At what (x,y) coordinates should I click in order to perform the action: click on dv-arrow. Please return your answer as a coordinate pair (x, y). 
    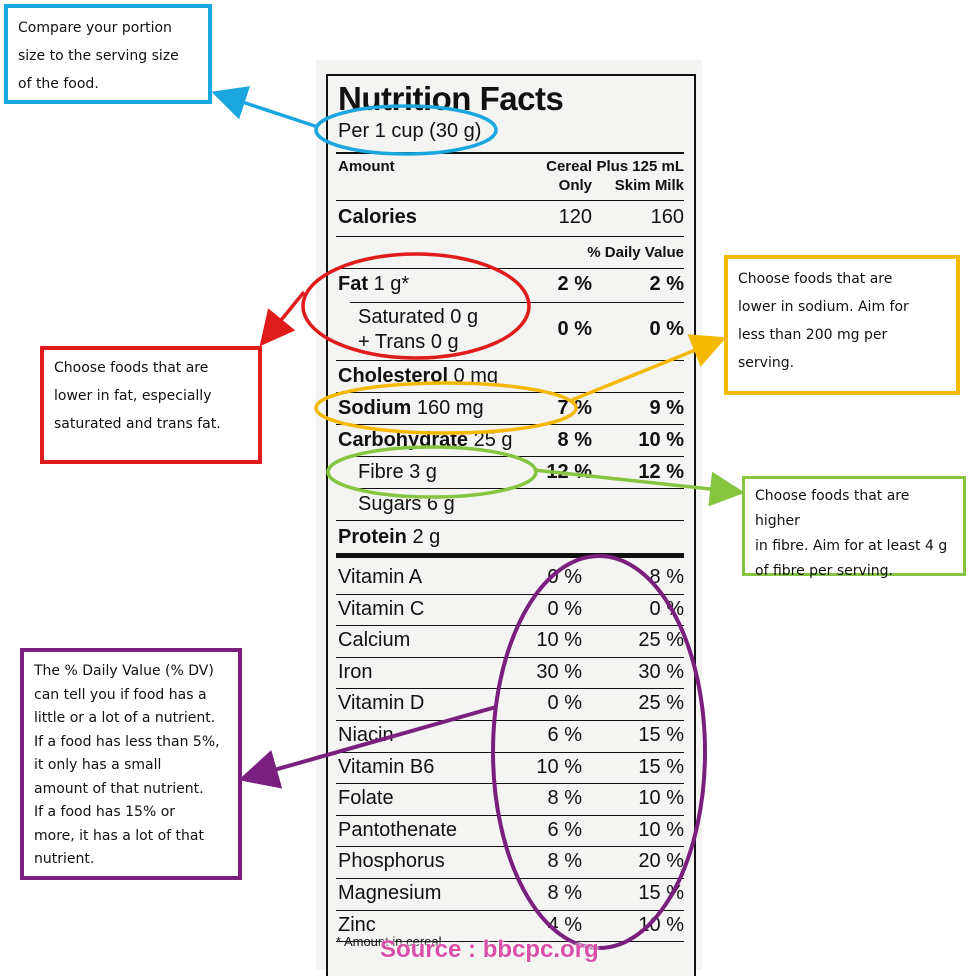
    Looking at the image, I should click on (367, 747).